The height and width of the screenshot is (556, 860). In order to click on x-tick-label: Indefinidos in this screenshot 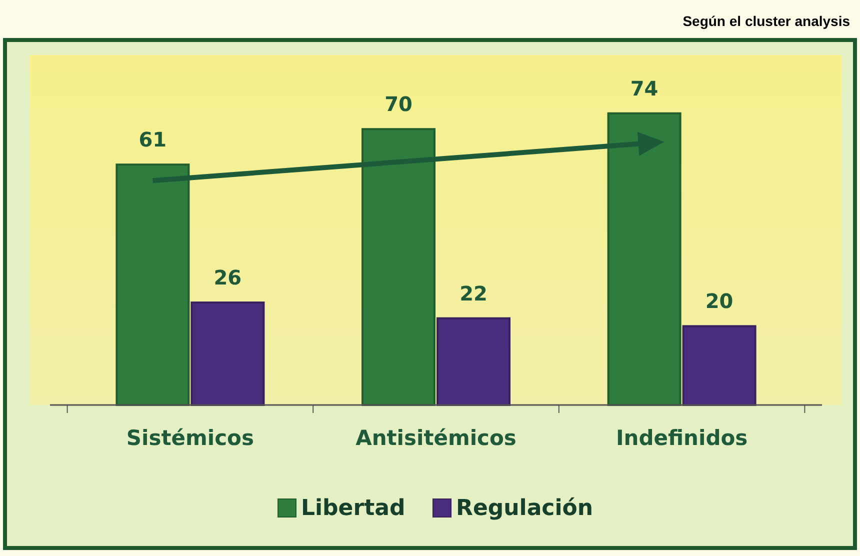, I will do `click(682, 438)`.